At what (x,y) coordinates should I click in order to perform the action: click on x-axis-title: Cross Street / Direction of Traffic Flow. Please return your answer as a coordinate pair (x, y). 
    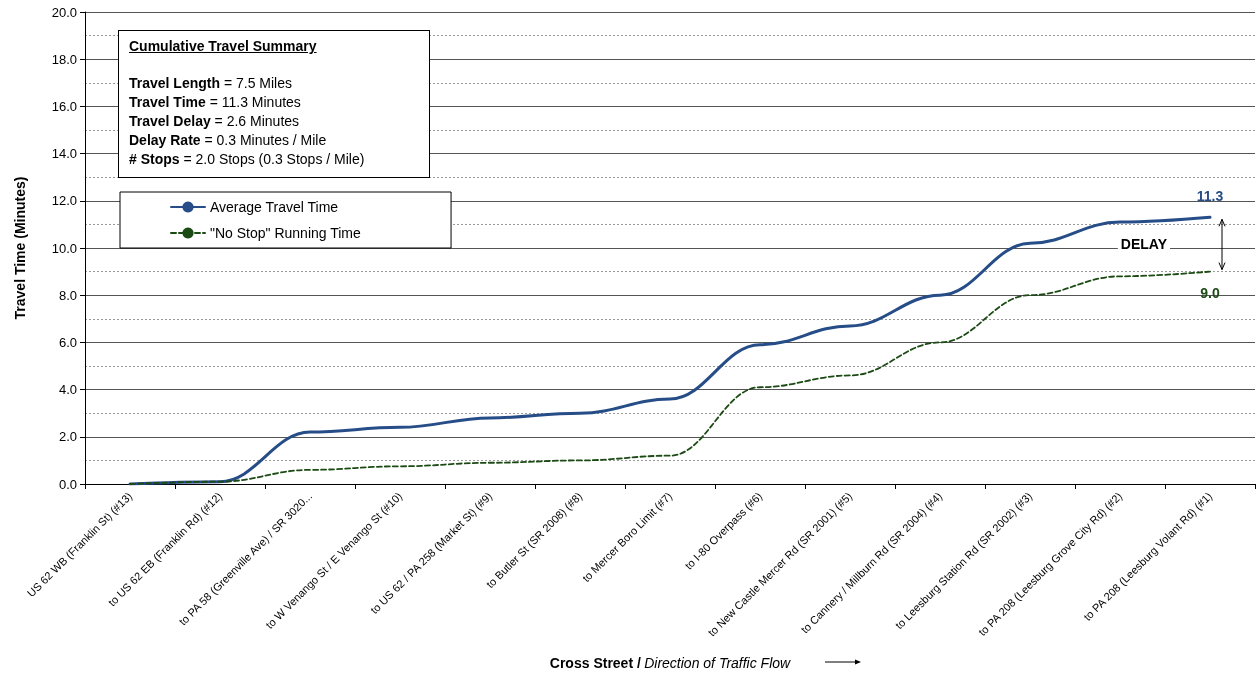
    Looking at the image, I should click on (670, 663).